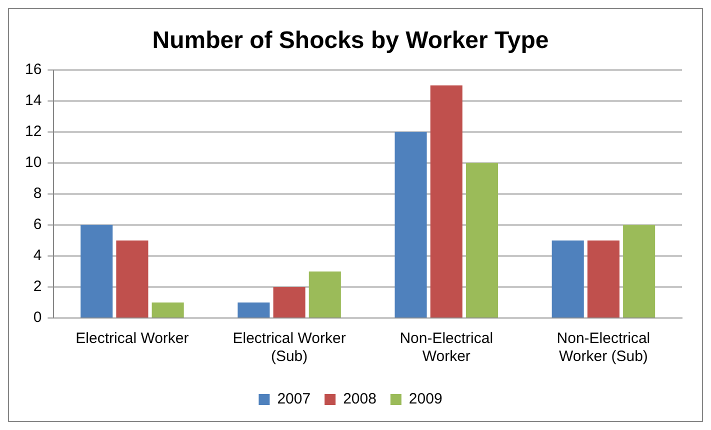 Image resolution: width=711 pixels, height=430 pixels. Describe the element at coordinates (289, 348) in the screenshot. I see `x-tick-label: Electrical Worker (Sub)` at that location.